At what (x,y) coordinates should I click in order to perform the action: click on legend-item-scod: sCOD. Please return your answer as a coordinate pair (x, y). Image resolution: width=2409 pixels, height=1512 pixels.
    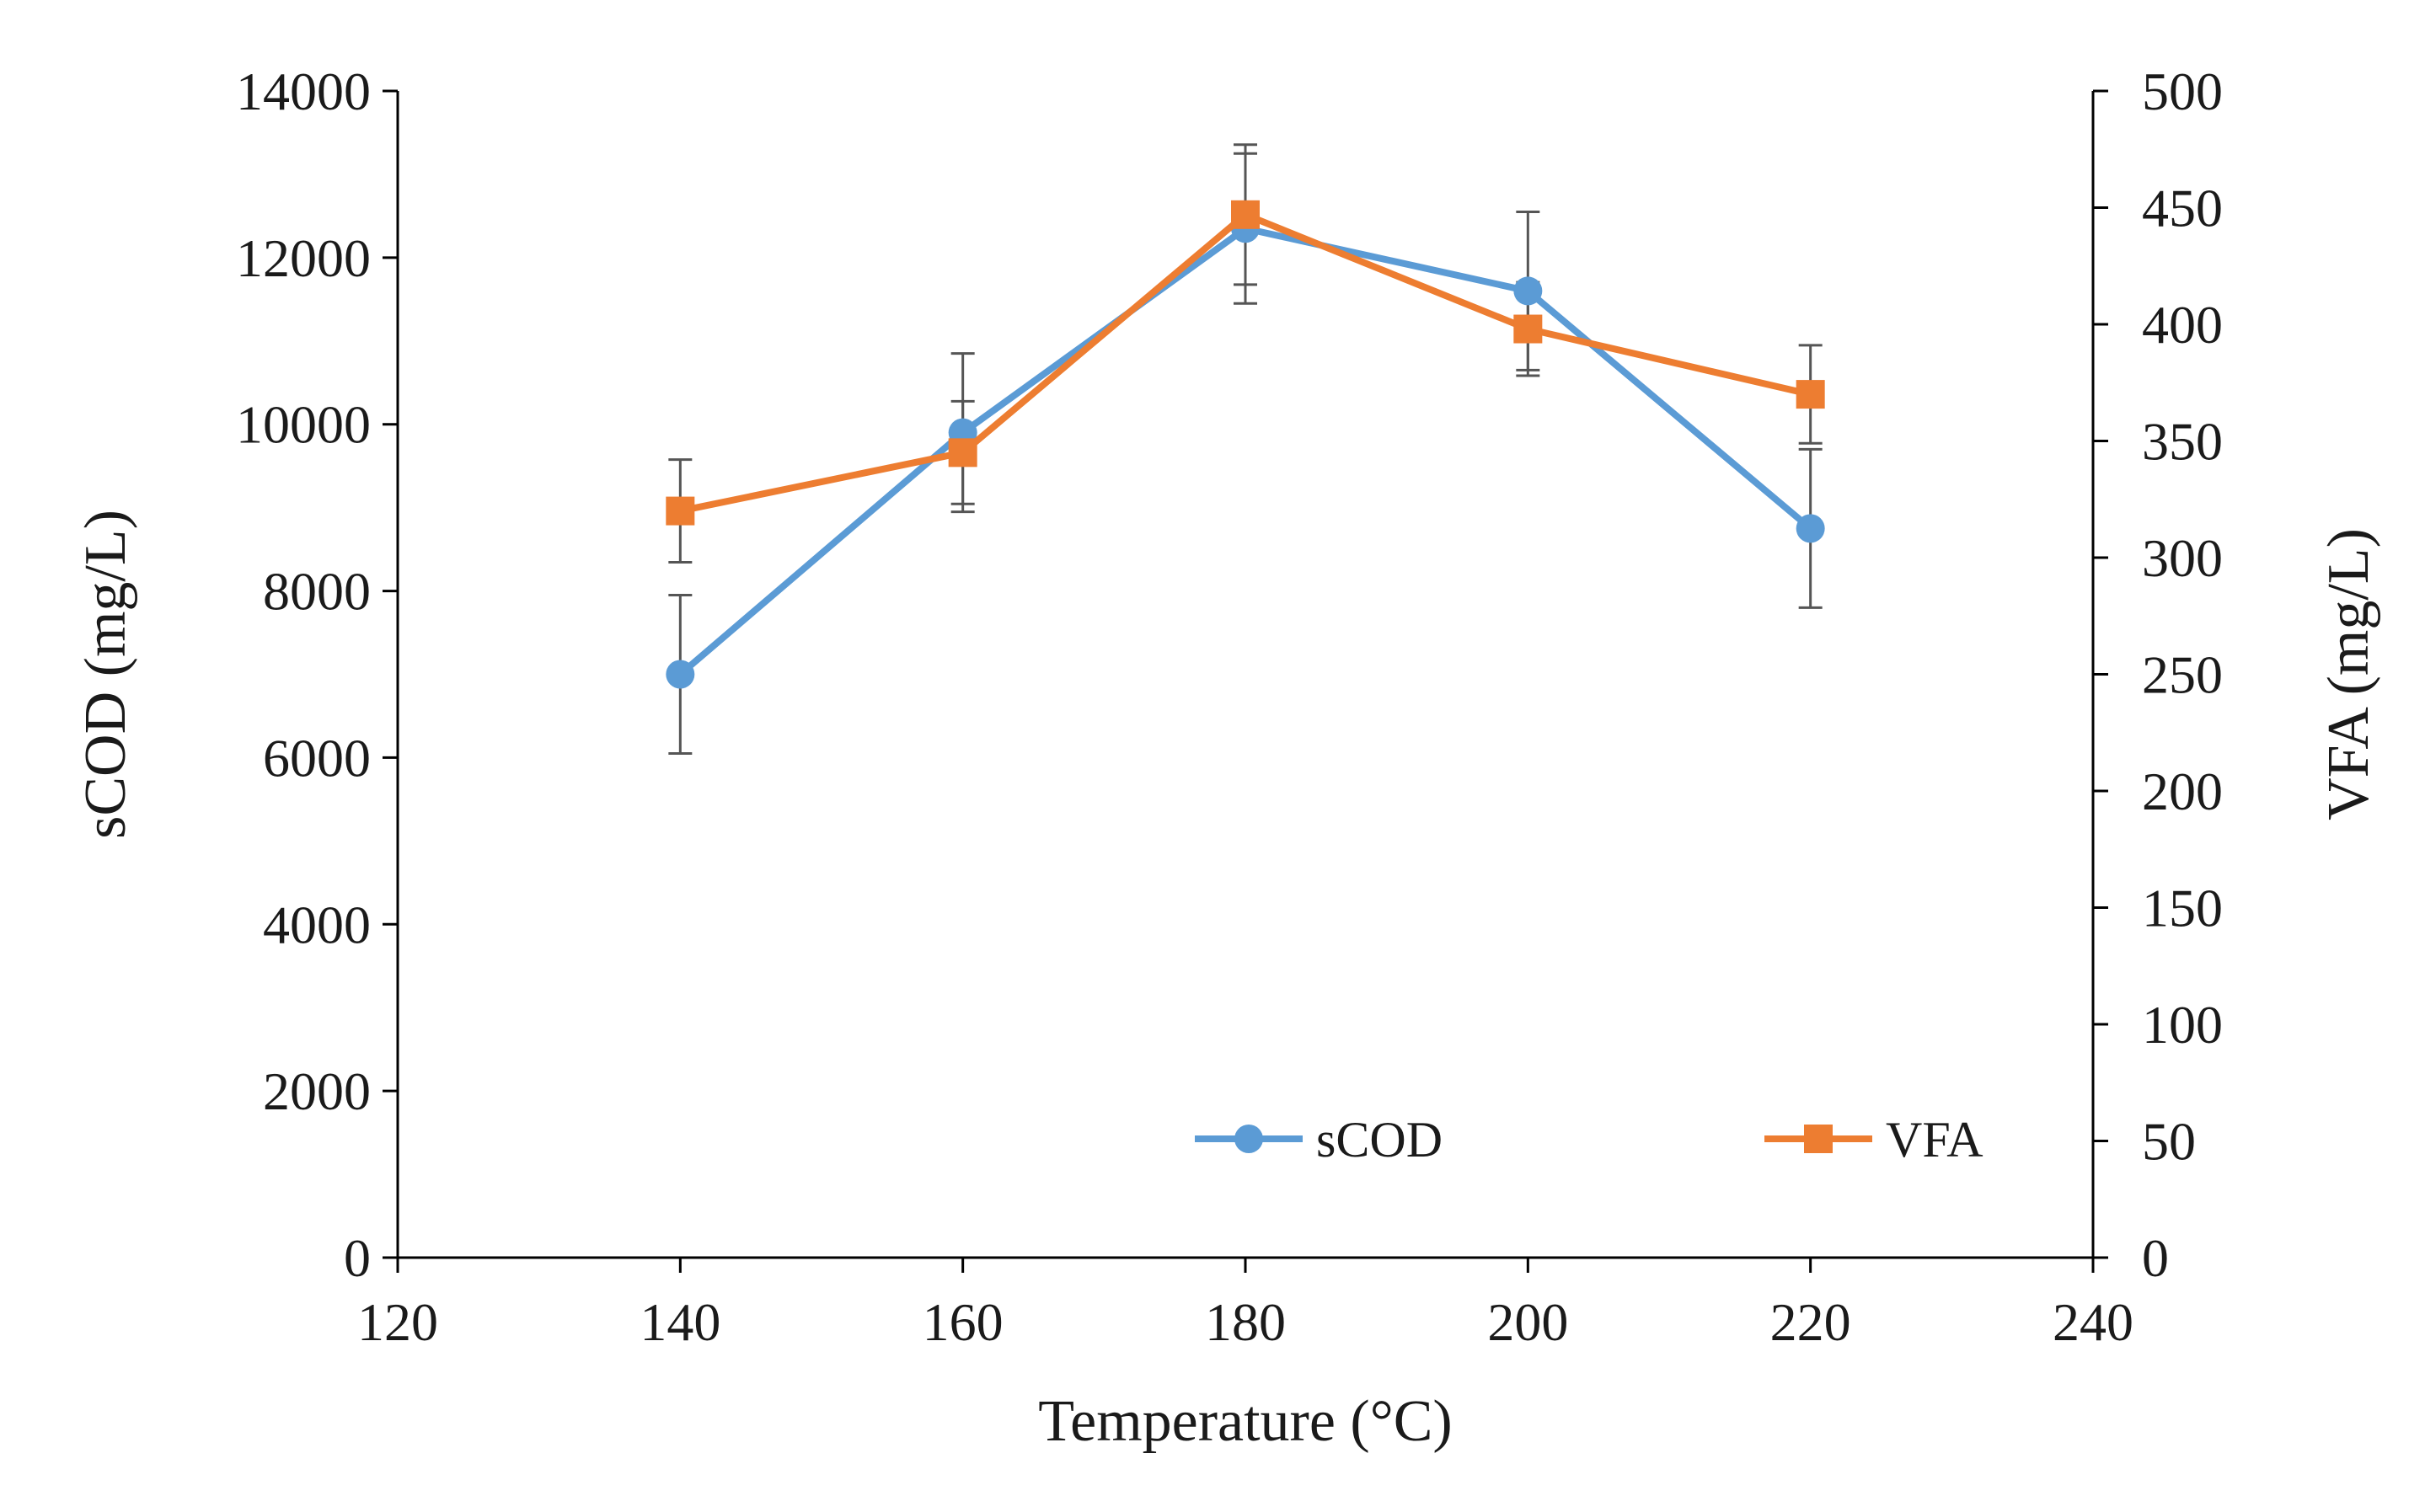
    Looking at the image, I should click on (1319, 1139).